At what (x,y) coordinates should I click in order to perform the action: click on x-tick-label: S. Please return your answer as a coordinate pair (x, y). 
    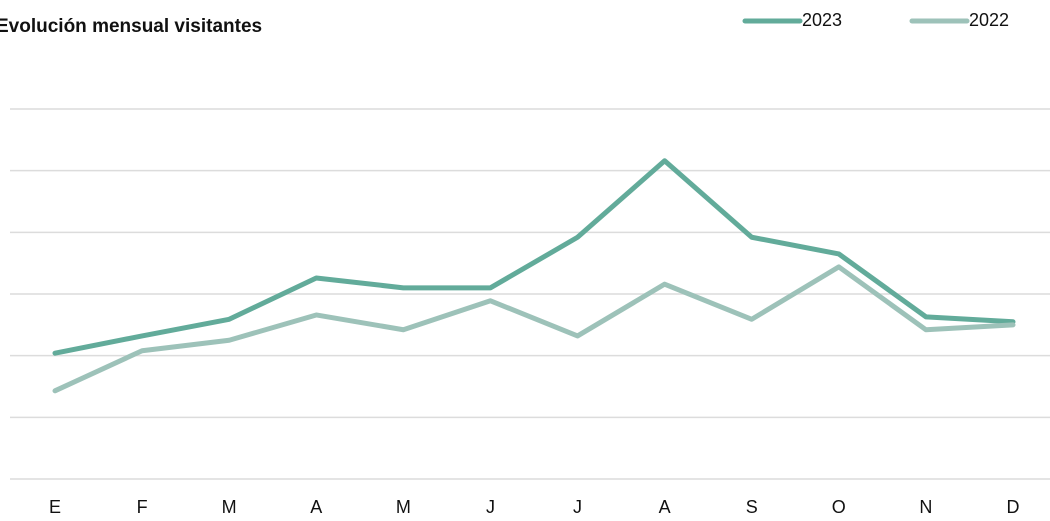
    Looking at the image, I should click on (752, 507).